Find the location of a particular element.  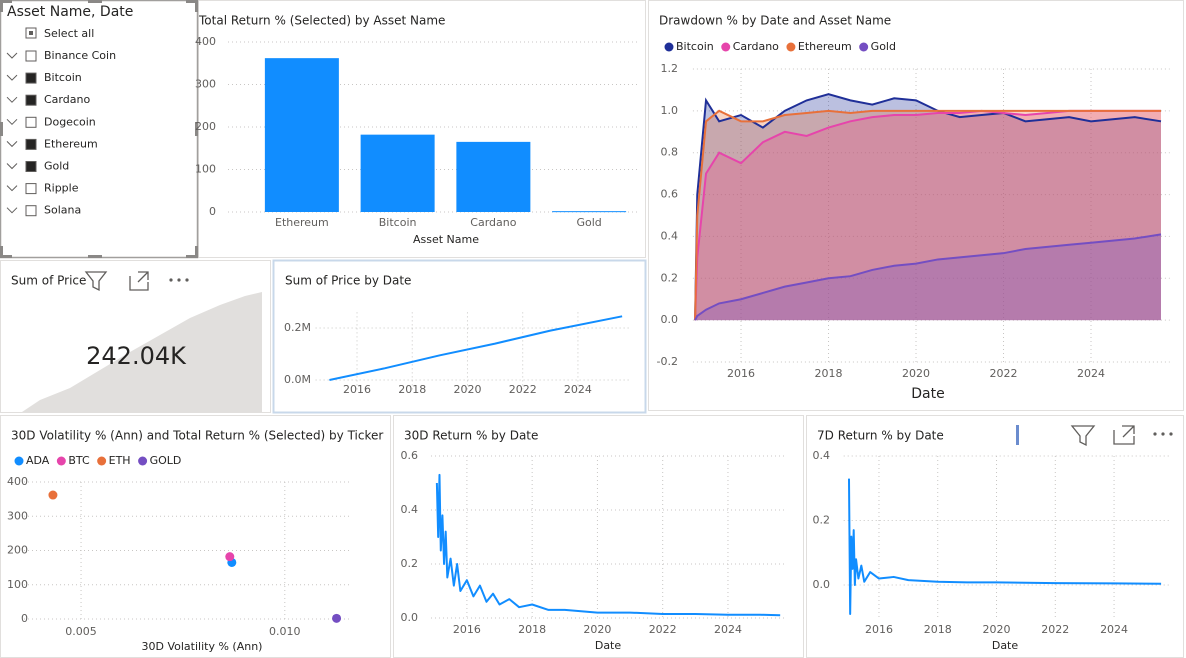

slicer-item: Cardano is located at coordinates (67, 99).